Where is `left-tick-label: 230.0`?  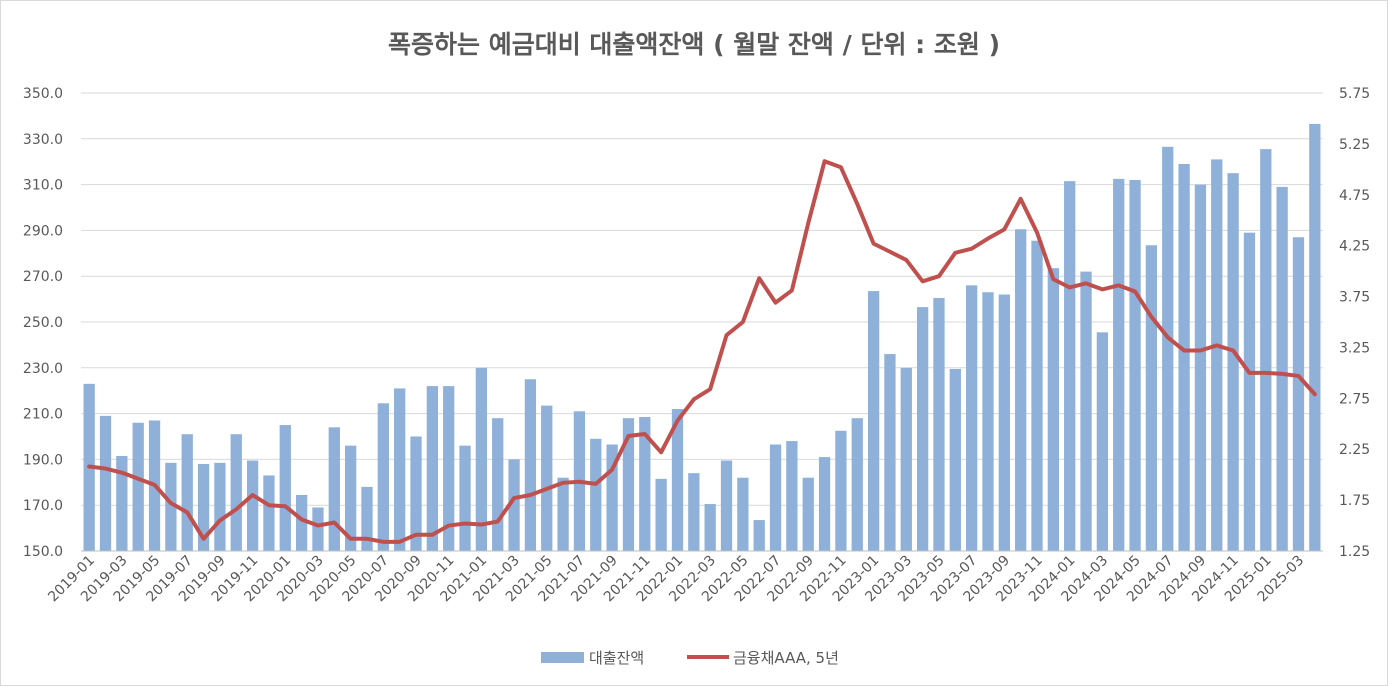 left-tick-label: 230.0 is located at coordinates (43, 369).